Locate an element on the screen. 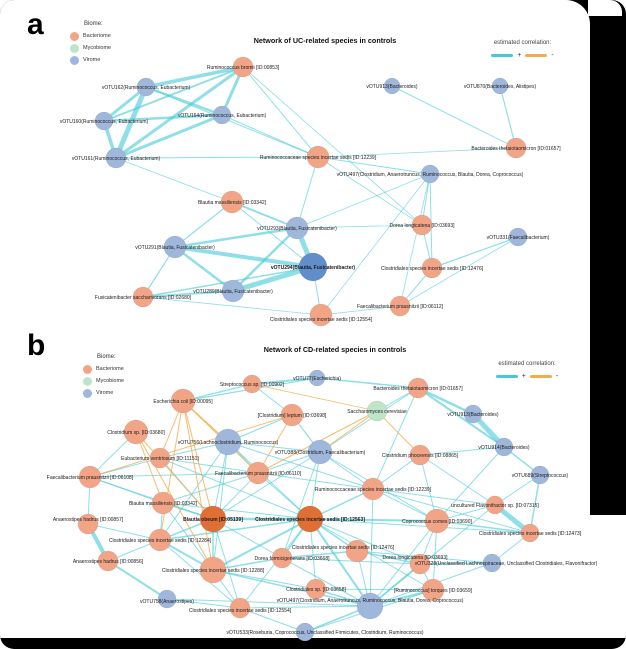 The width and height of the screenshot is (626, 649). node-b15 is located at coordinates (90, 477).